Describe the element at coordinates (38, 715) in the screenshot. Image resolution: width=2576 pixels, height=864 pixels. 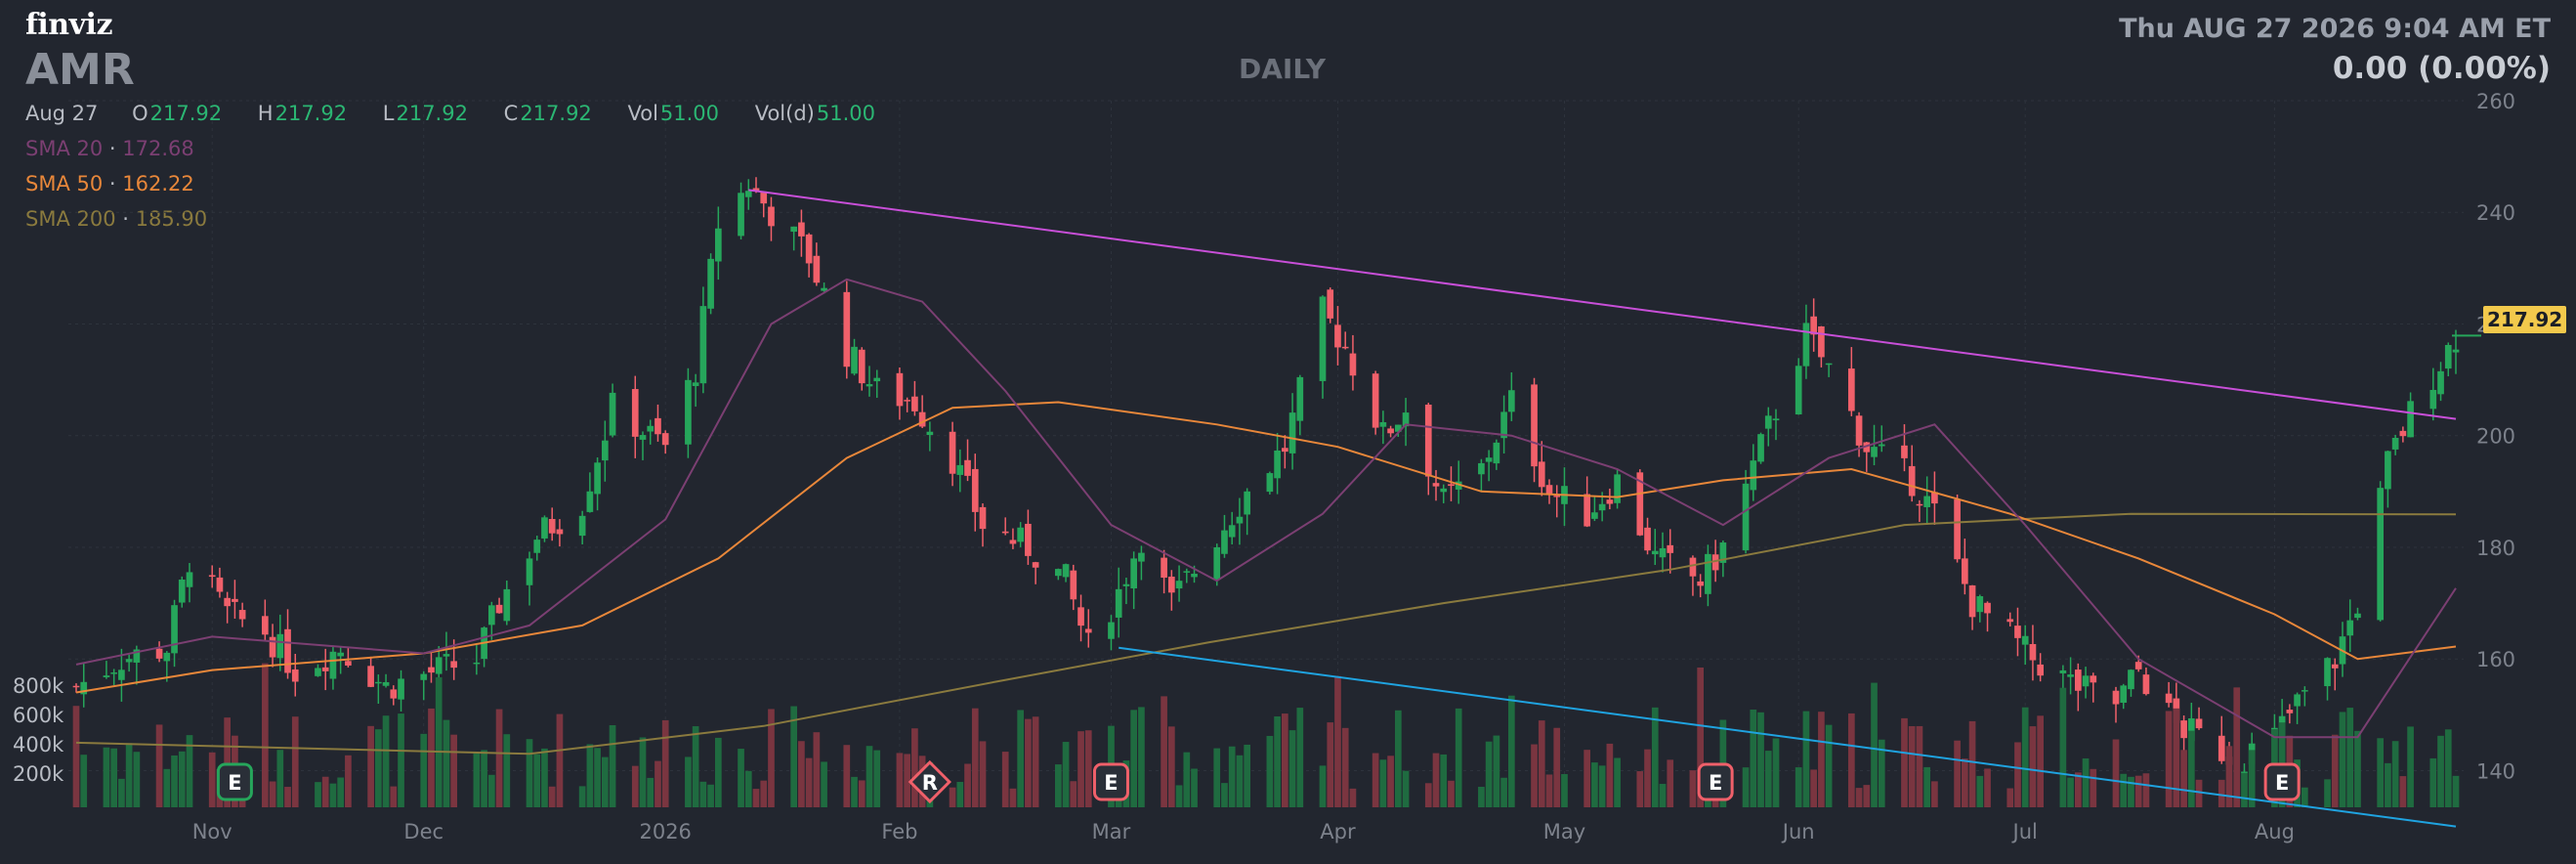
I see `volume-tick-600k: 600k` at that location.